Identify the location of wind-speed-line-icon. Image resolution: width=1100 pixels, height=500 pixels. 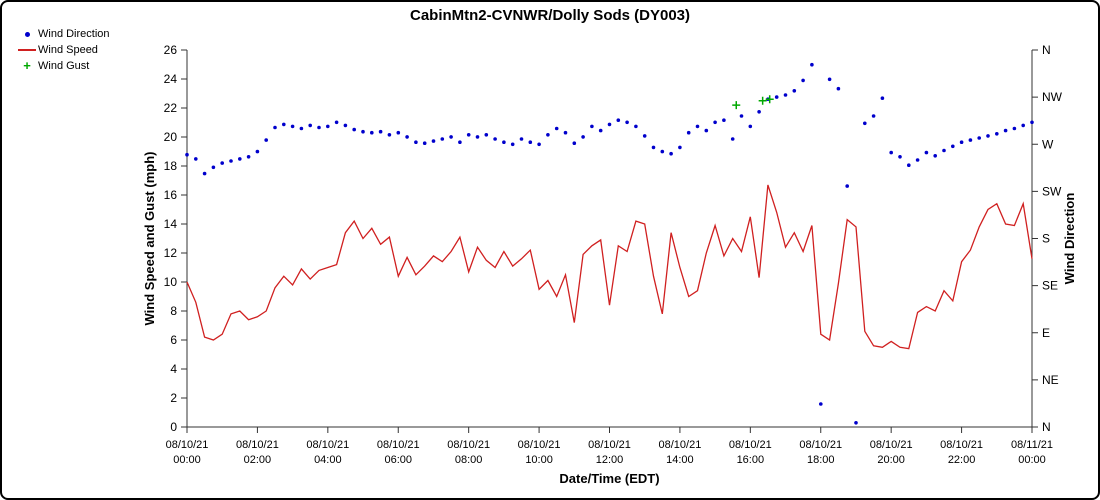
(27, 50).